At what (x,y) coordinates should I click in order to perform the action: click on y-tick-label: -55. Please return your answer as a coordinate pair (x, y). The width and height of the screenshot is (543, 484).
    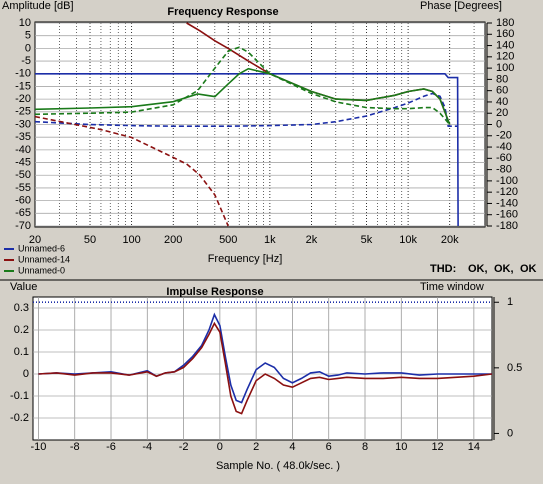
    Looking at the image, I should click on (23, 188).